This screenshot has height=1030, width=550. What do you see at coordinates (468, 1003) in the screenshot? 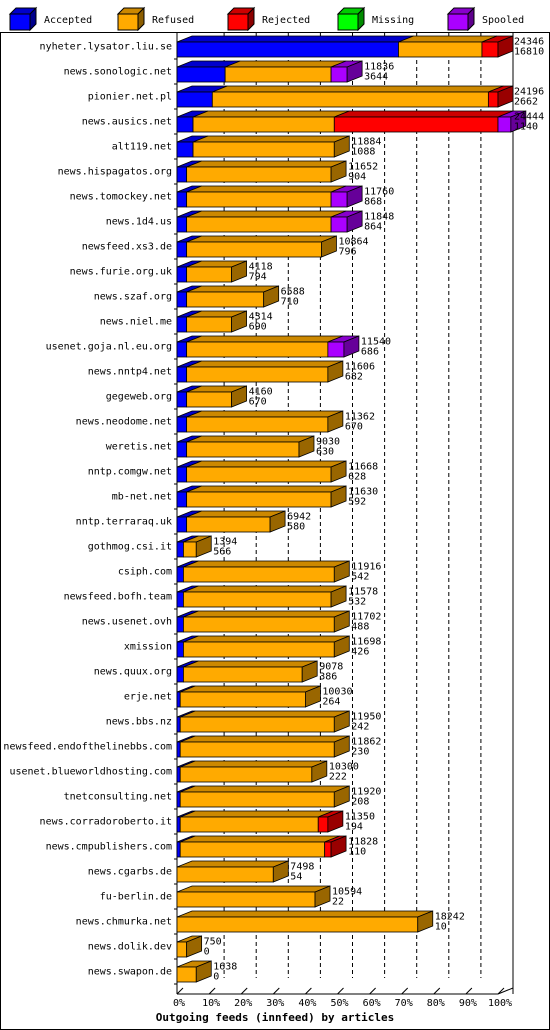
I see `x-tick-label: 90%` at bounding box center [468, 1003].